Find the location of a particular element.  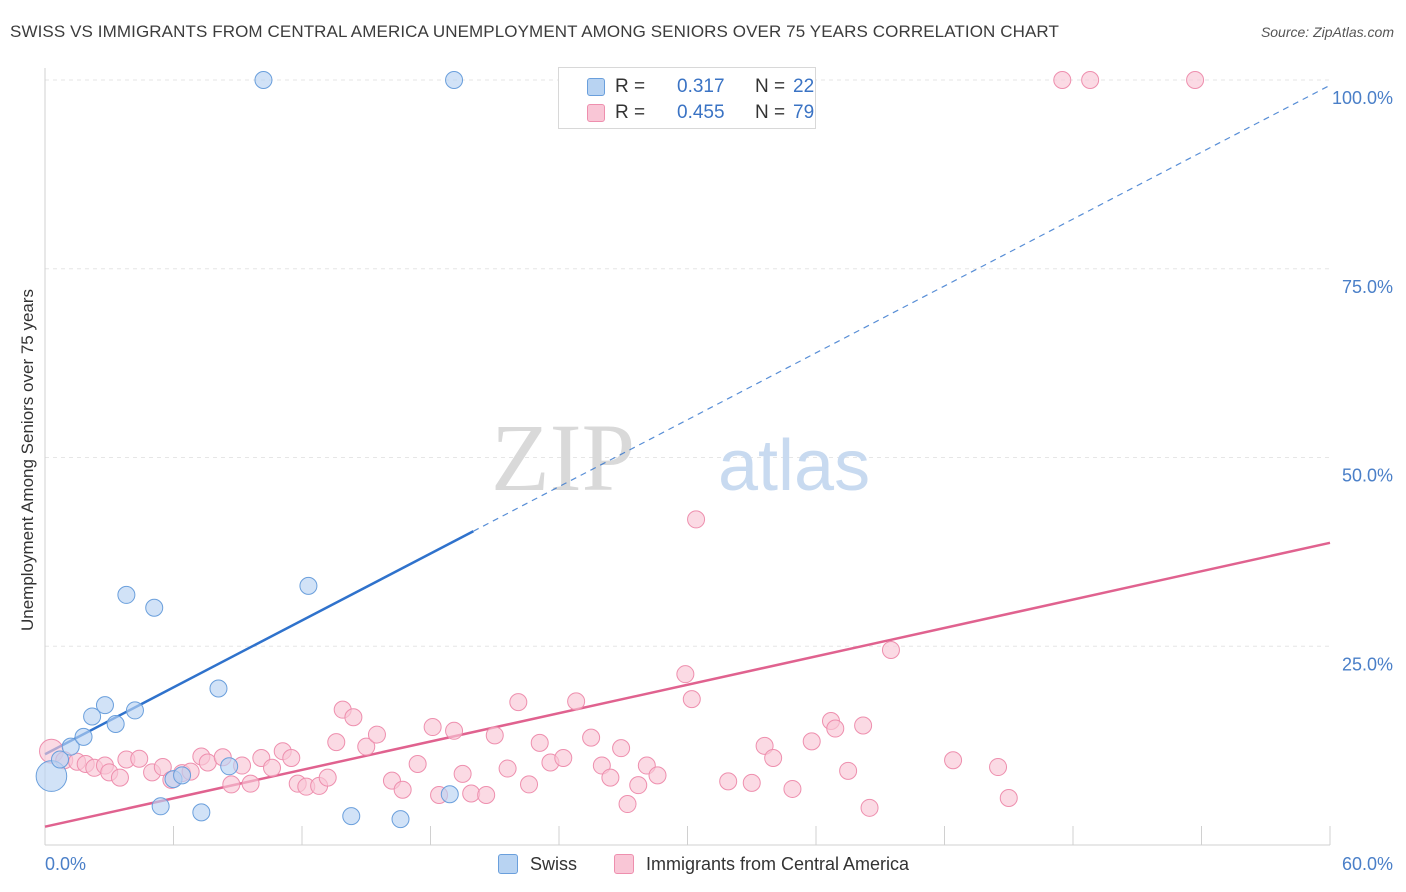

stats-legend: R = 0.317 N = 22 R = 0.455 N = 79 is located at coordinates (687, 98).